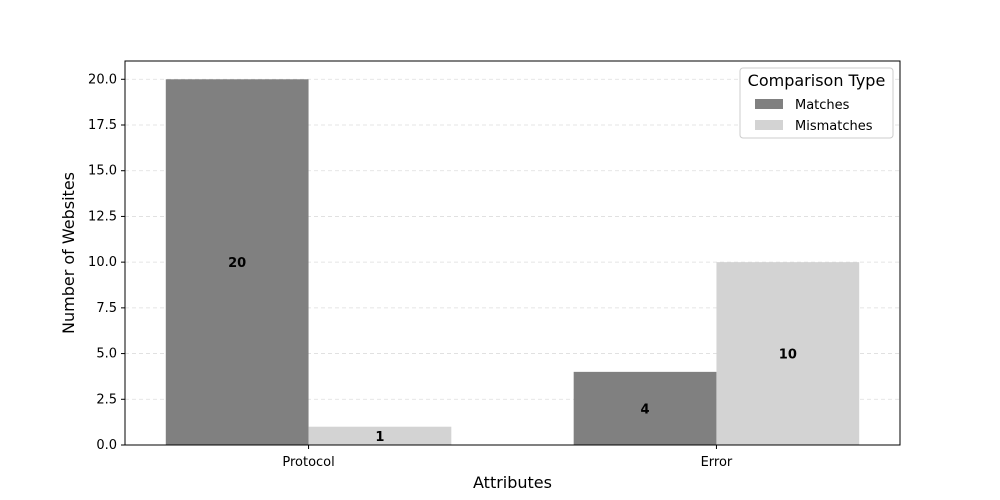 This screenshot has width=1000, height=500. Describe the element at coordinates (834, 126) in the screenshot. I see `legend-label-mismatches: Mismatches` at that location.